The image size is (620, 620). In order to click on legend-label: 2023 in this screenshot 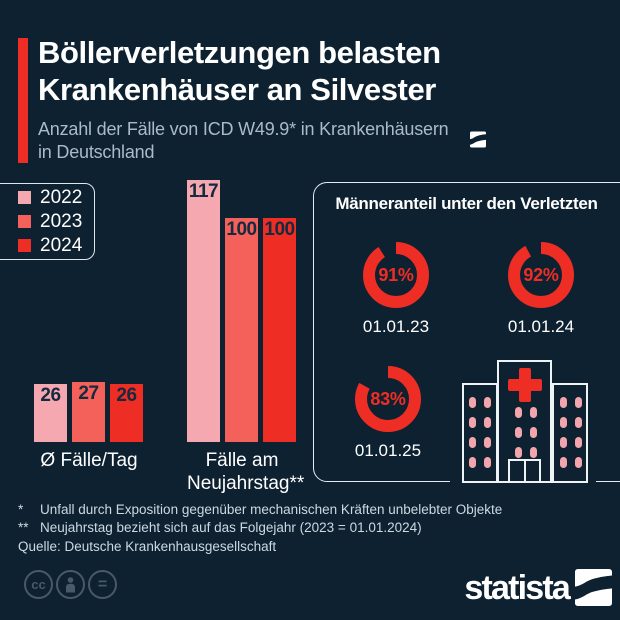, I will do `click(61, 221)`.